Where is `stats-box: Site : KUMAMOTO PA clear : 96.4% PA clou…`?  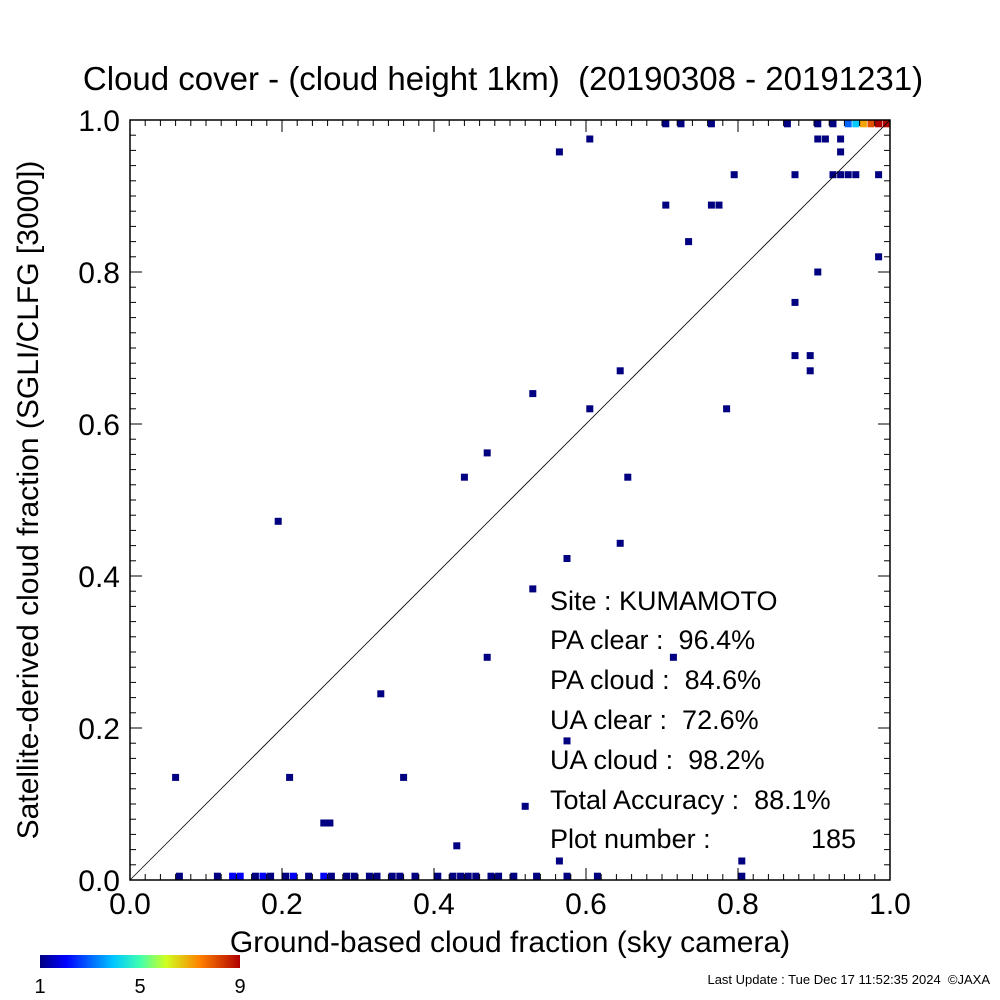 stats-box: Site : KUMAMOTO PA clear : 96.4% PA clou… is located at coordinates (703, 720).